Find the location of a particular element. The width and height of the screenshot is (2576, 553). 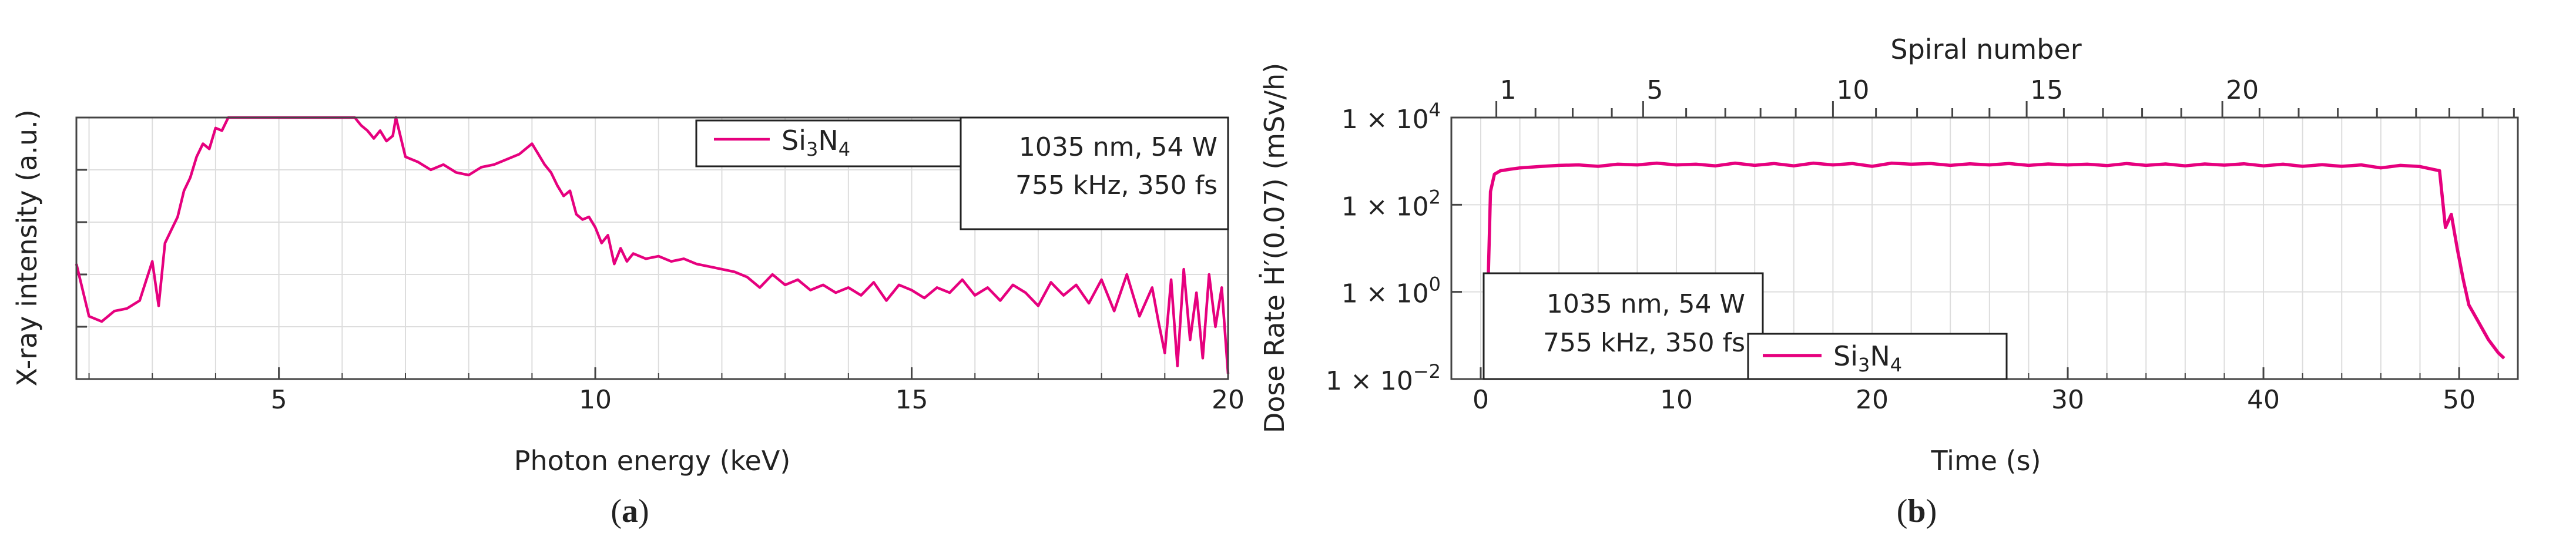

panel-label-a-letter: a is located at coordinates (630, 511).